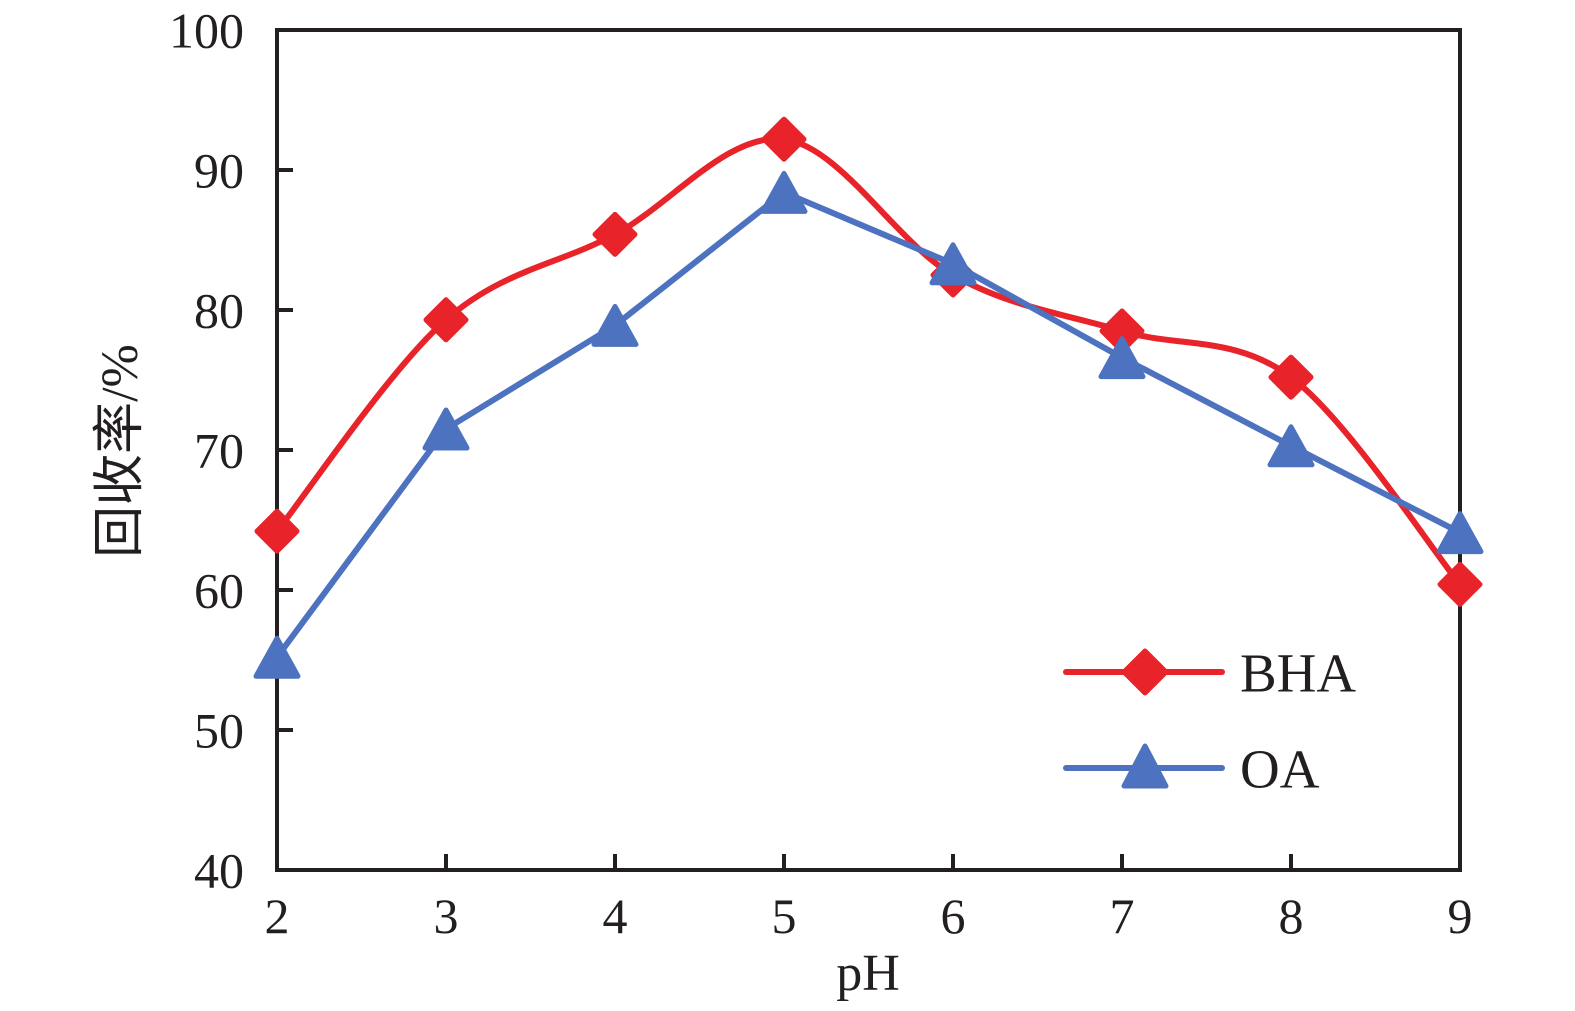  What do you see at coordinates (1191, 768) in the screenshot?
I see `legend-item-oa: OA` at bounding box center [1191, 768].